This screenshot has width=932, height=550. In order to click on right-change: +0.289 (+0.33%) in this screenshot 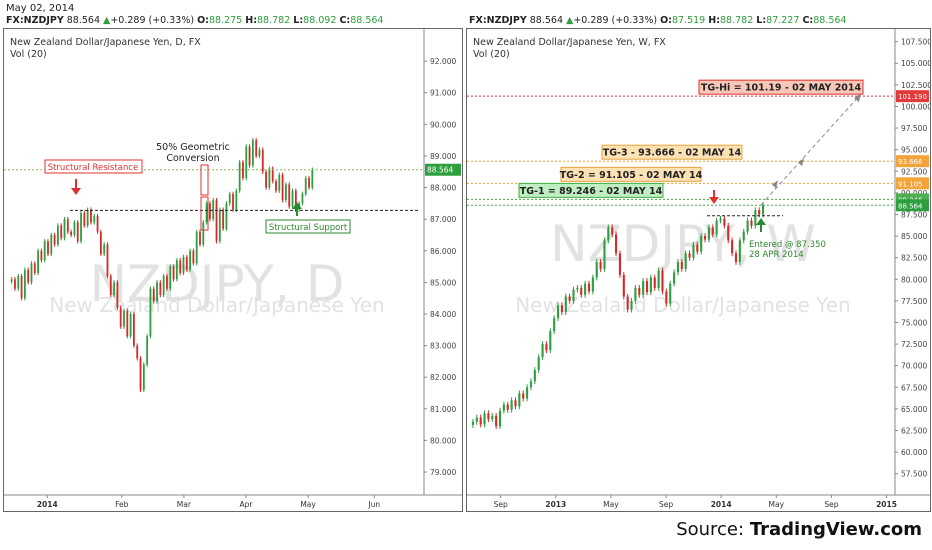, I will do `click(615, 20)`.